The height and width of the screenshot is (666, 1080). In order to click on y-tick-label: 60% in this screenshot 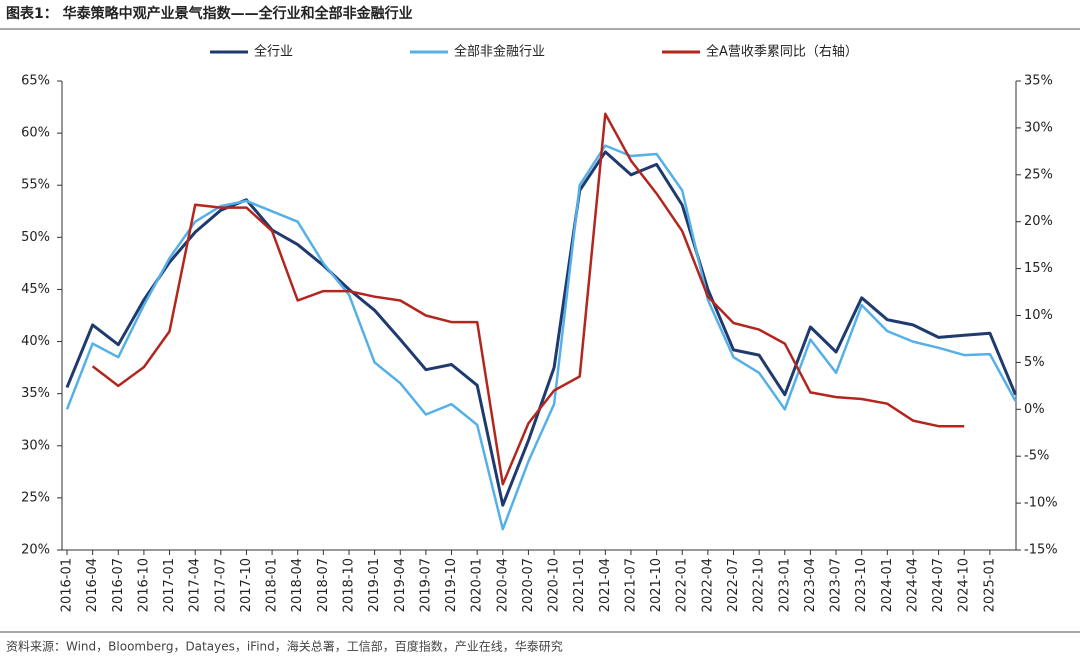, I will do `click(35, 133)`.